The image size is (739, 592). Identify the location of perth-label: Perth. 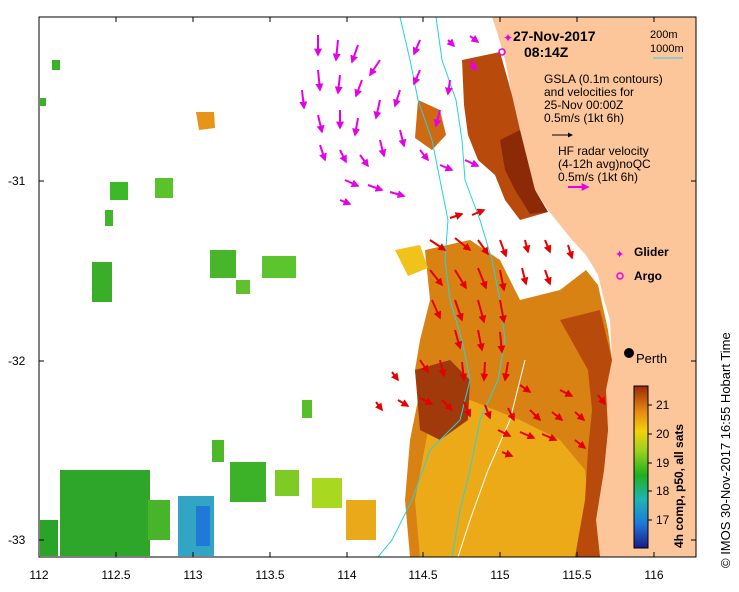
(652, 358).